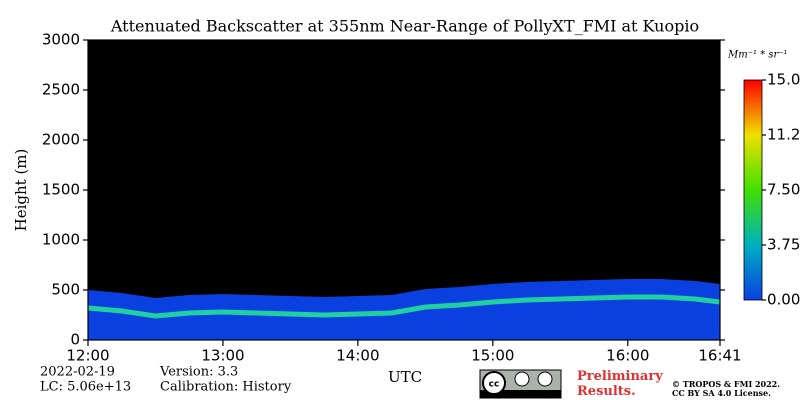 This screenshot has width=800, height=400. I want to click on calibration: Calibration: History, so click(226, 387).